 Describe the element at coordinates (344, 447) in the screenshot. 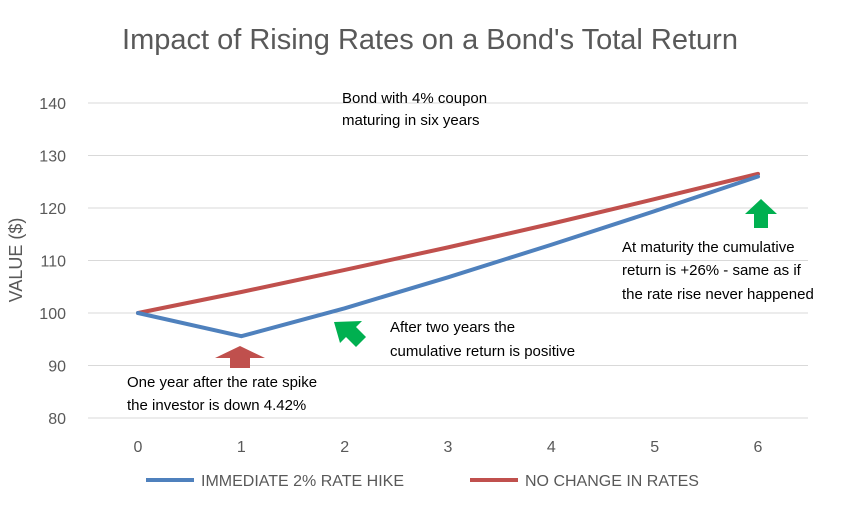

I see `x-tick-label: 2` at that location.